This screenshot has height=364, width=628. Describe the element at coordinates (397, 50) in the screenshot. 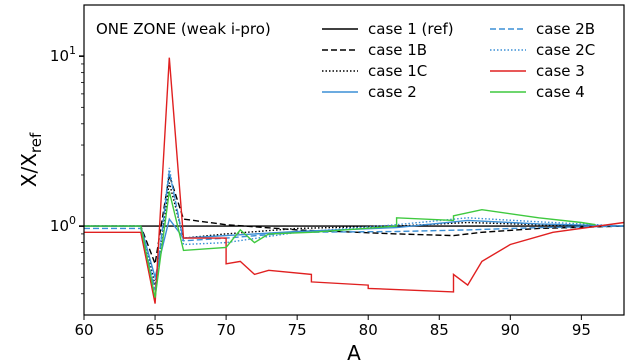

I see `legend-label: case 1B` at that location.